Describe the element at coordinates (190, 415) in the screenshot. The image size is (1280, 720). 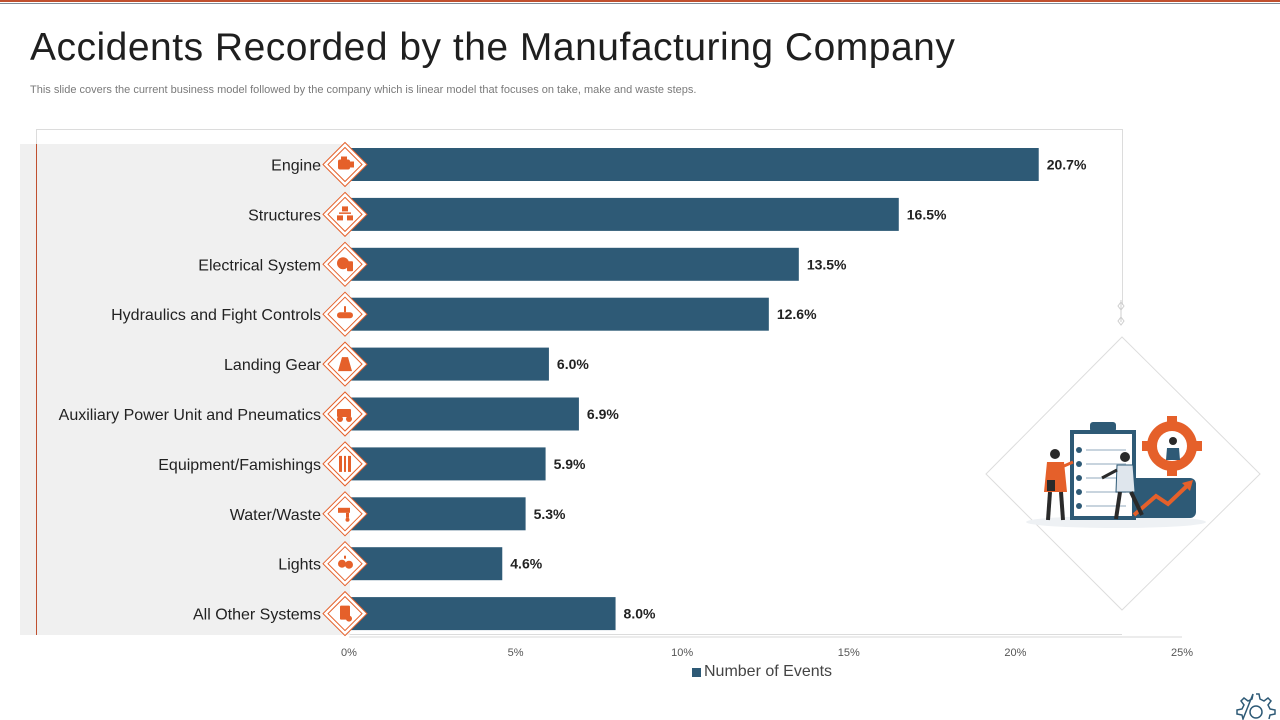
I see `category-label-5: Auxiliary Power Unit and Pneumatics` at that location.